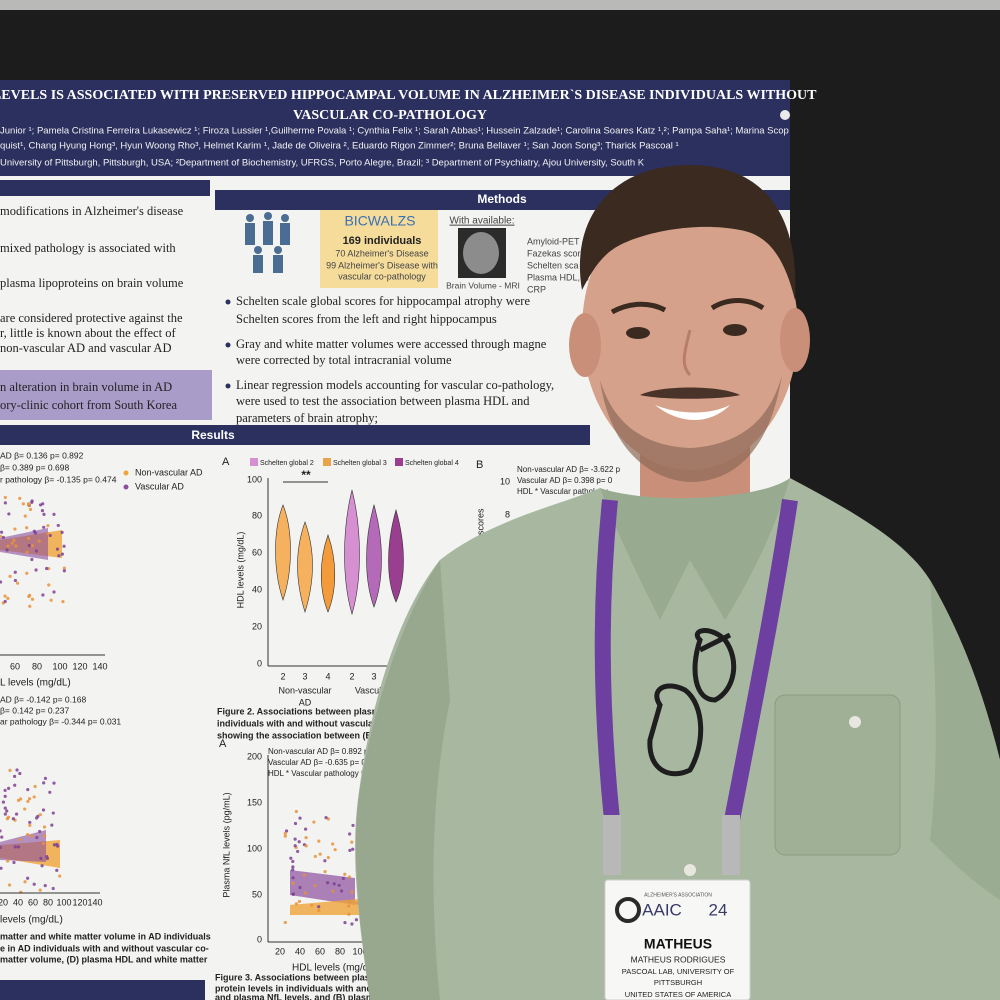  I want to click on badge-country: UNITED STATES OF AMERICA, so click(678, 994).